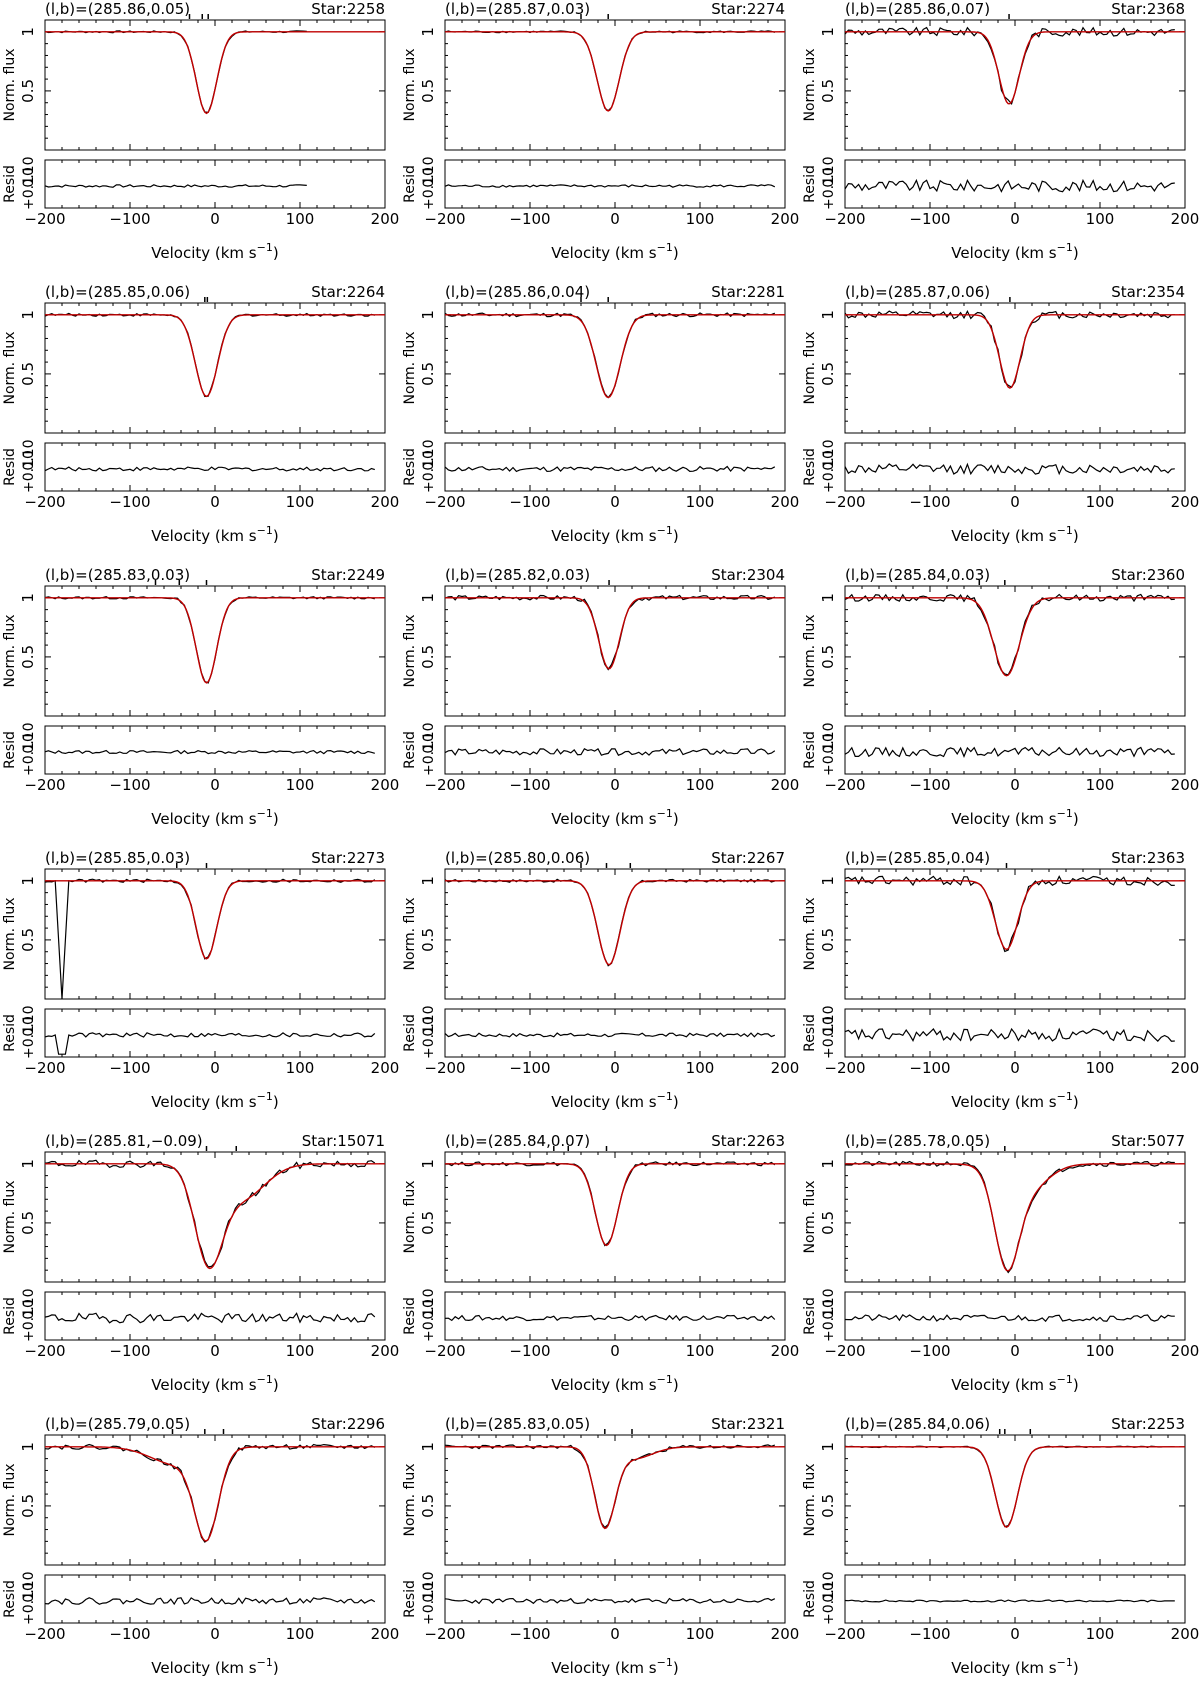  What do you see at coordinates (917, 1424) in the screenshot?
I see `coordinate-label: (l,b)=(285.84,0.06)` at bounding box center [917, 1424].